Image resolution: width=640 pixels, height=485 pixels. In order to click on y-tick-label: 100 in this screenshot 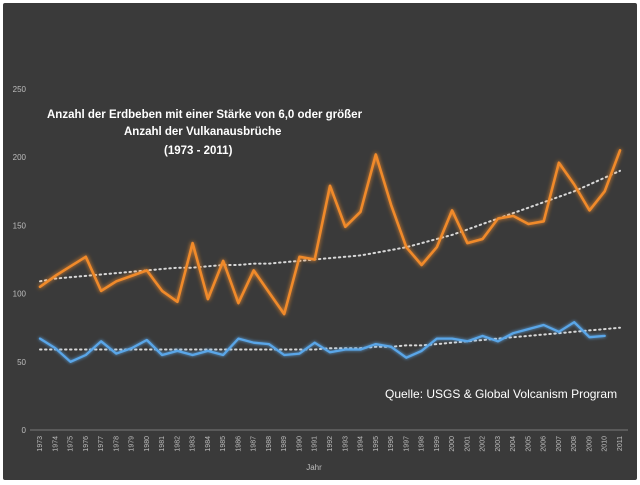, I will do `click(20, 294)`.